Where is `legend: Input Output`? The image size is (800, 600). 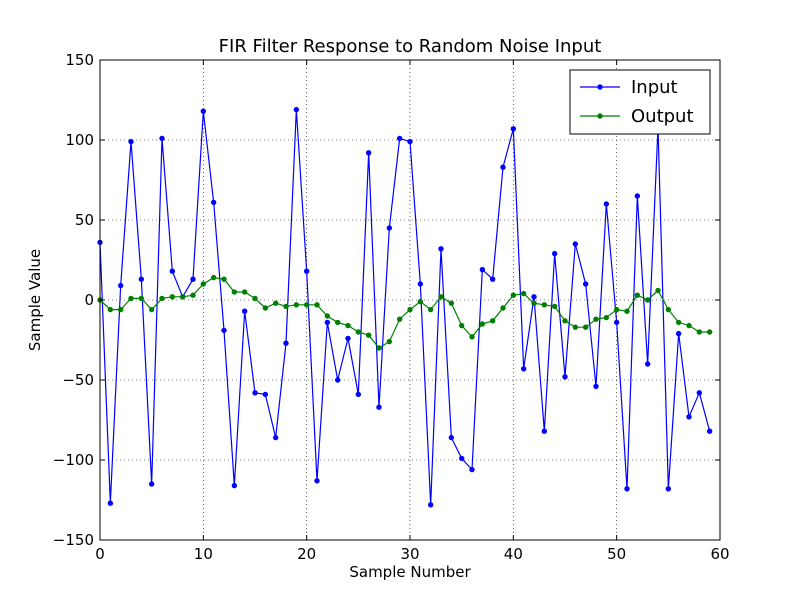
legend: Input Output is located at coordinates (640, 102).